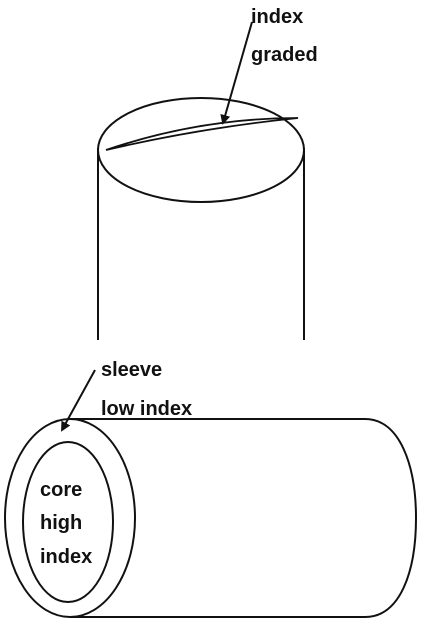 The width and height of the screenshot is (429, 624). I want to click on label-high: high, so click(61, 523).